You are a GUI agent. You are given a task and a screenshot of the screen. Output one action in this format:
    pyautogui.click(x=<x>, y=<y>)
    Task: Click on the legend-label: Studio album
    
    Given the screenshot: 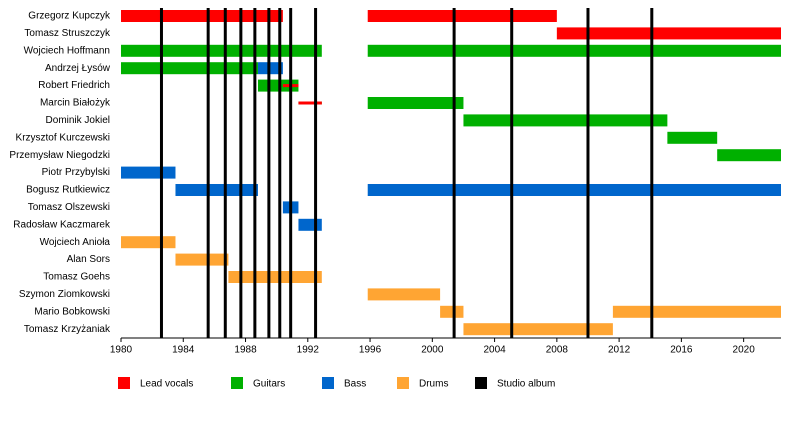 What is the action you would take?
    pyautogui.click(x=526, y=384)
    